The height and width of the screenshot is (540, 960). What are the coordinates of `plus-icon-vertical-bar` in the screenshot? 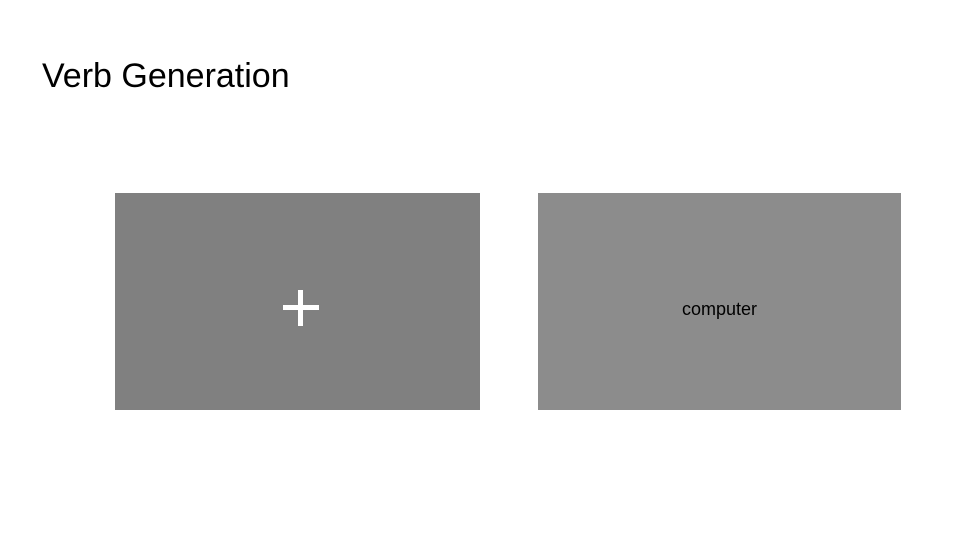 It's located at (300, 307).